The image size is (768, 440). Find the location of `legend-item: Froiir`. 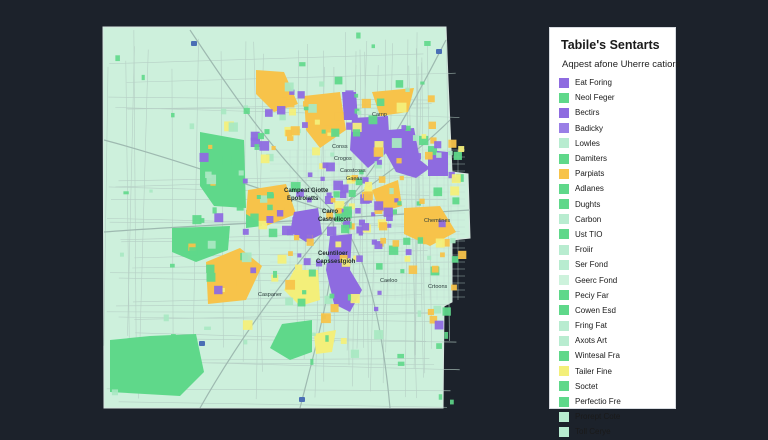

legend-item: Froiir is located at coordinates (613, 249).